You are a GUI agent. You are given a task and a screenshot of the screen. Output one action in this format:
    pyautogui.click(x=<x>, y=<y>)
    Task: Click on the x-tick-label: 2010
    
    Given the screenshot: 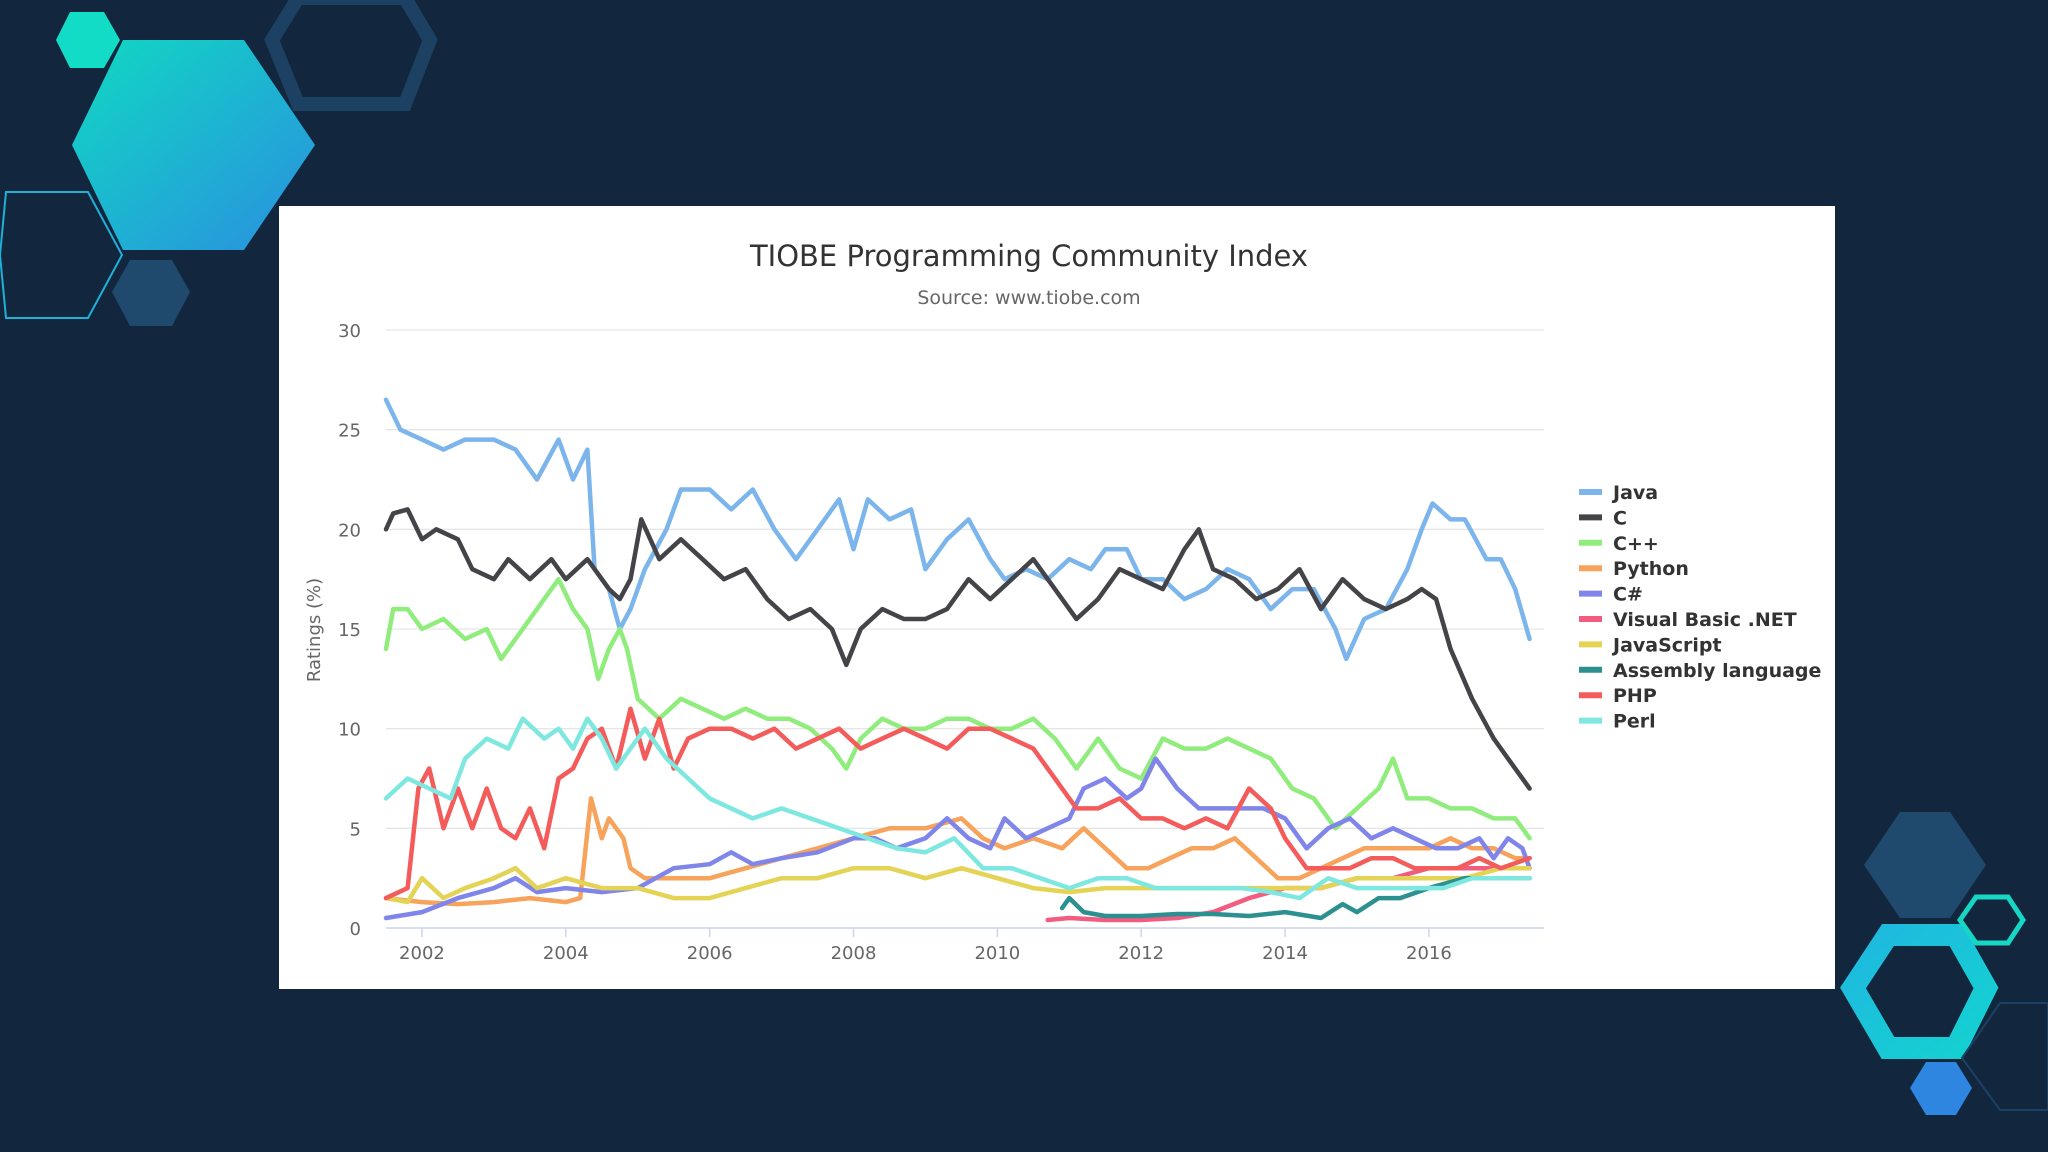 What is the action you would take?
    pyautogui.click(x=997, y=953)
    